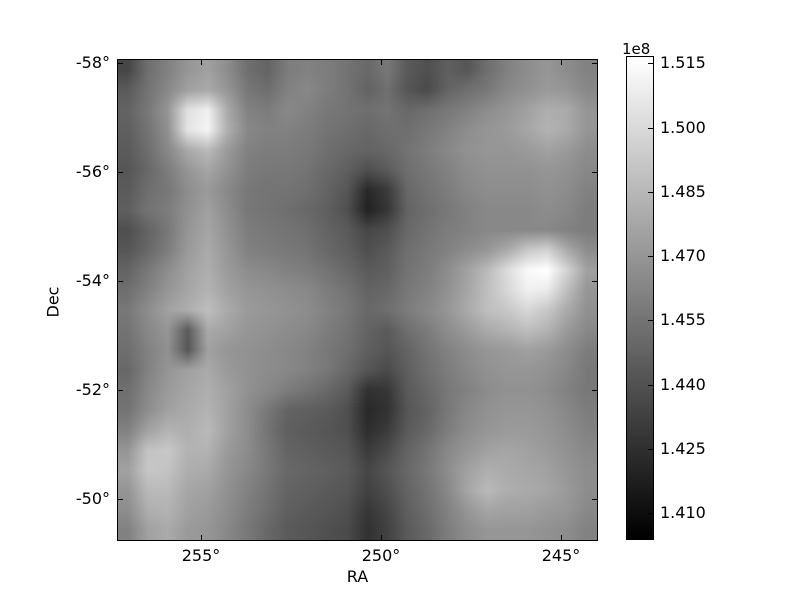 This screenshot has width=800, height=600. I want to click on y-tick-label: -54°, so click(92, 280).